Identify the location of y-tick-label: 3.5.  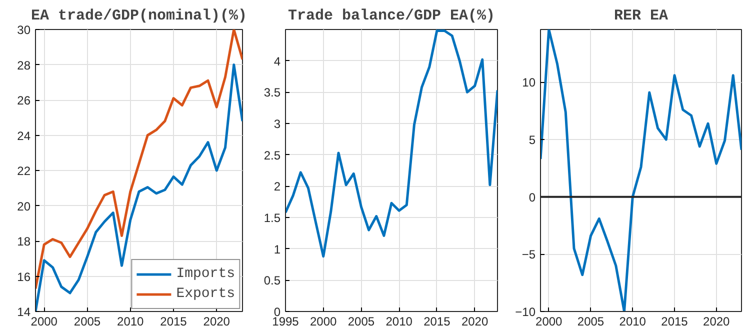
(272, 93).